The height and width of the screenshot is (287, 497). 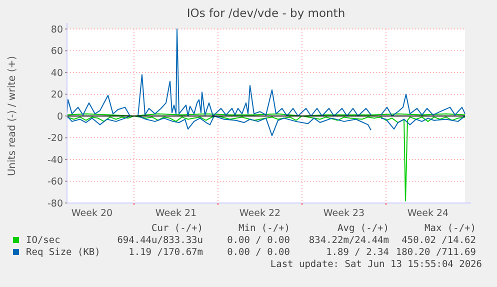 What do you see at coordinates (63, 252) in the screenshot?
I see `legend-label: Req Size (KB)` at bounding box center [63, 252].